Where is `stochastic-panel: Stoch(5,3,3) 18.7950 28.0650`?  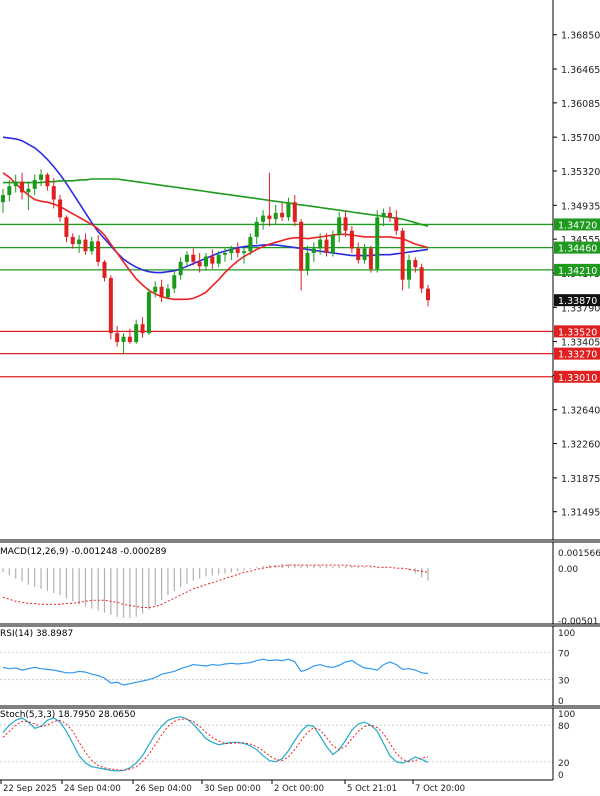 stochastic-panel: Stoch(5,3,3) 18.7950 28.0650 is located at coordinates (276, 741).